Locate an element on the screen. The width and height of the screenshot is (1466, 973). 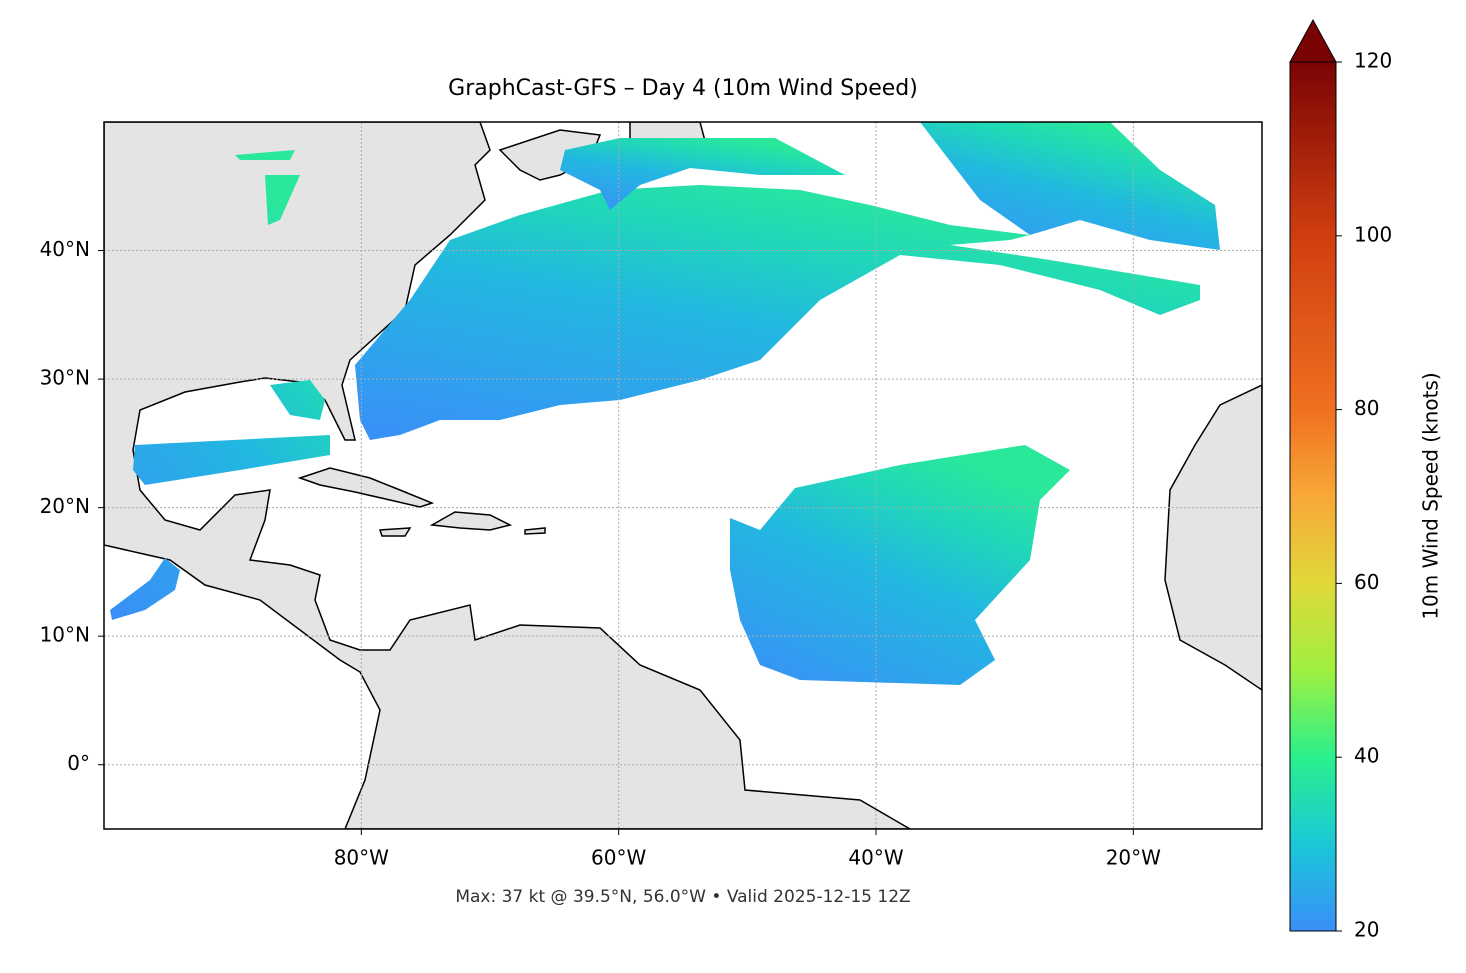
colorbar-extend is located at coordinates (1313, 40).